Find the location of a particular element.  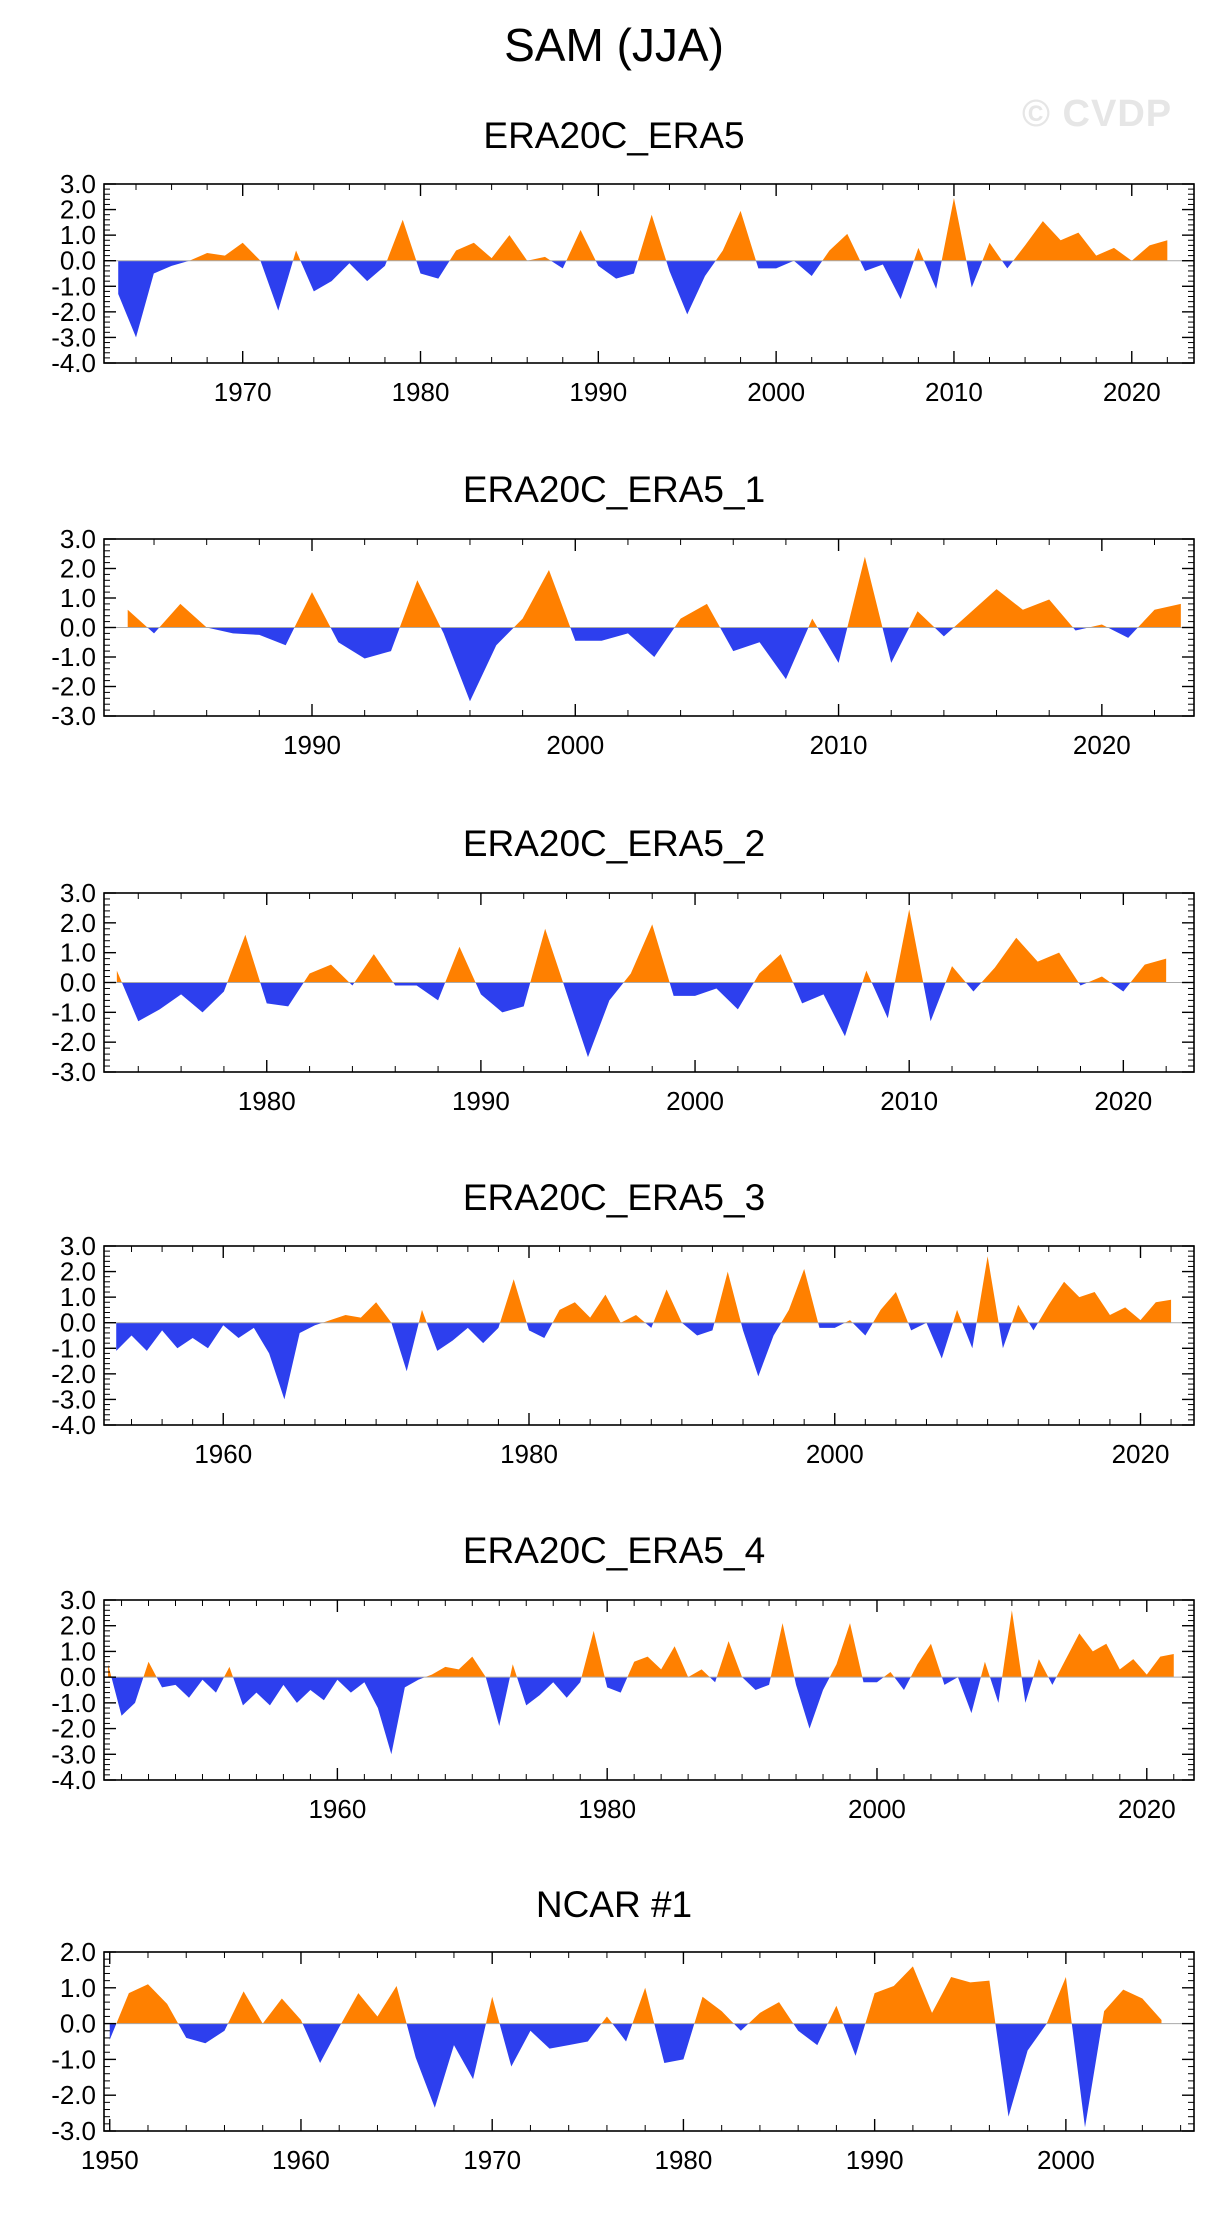

panel-1: -3.0-2.0-1.00.01.02.03.0 1990 2000 2010 2020 is located at coordinates (623, 642).